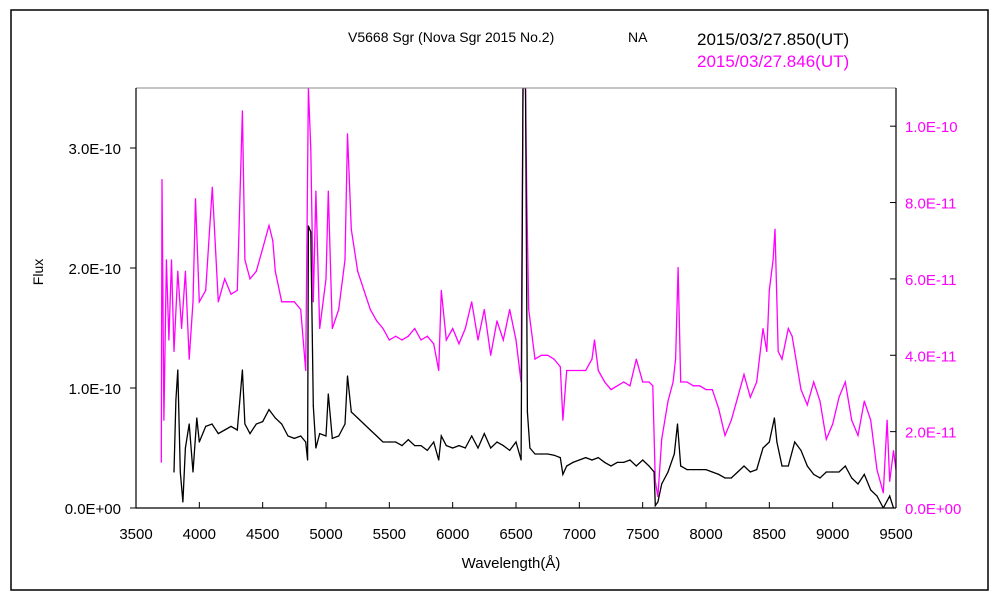 Image resolution: width=1000 pixels, height=600 pixels. What do you see at coordinates (773, 39) in the screenshot?
I see `legend-entry-black: 2015/03/27.850(UT)` at bounding box center [773, 39].